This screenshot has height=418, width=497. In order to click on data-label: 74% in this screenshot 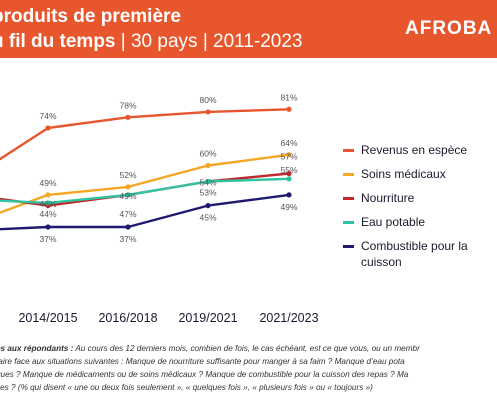, I will do `click(47, 116)`.